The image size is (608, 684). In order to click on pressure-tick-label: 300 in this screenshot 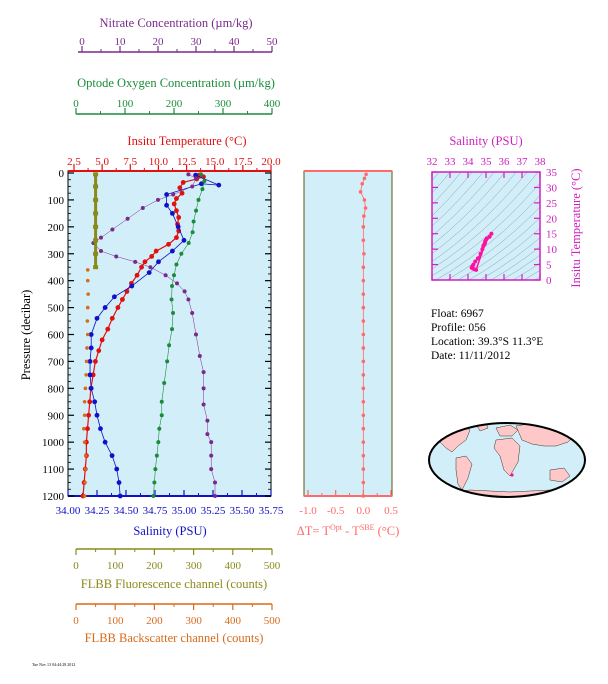, I will do `click(56, 255)`.